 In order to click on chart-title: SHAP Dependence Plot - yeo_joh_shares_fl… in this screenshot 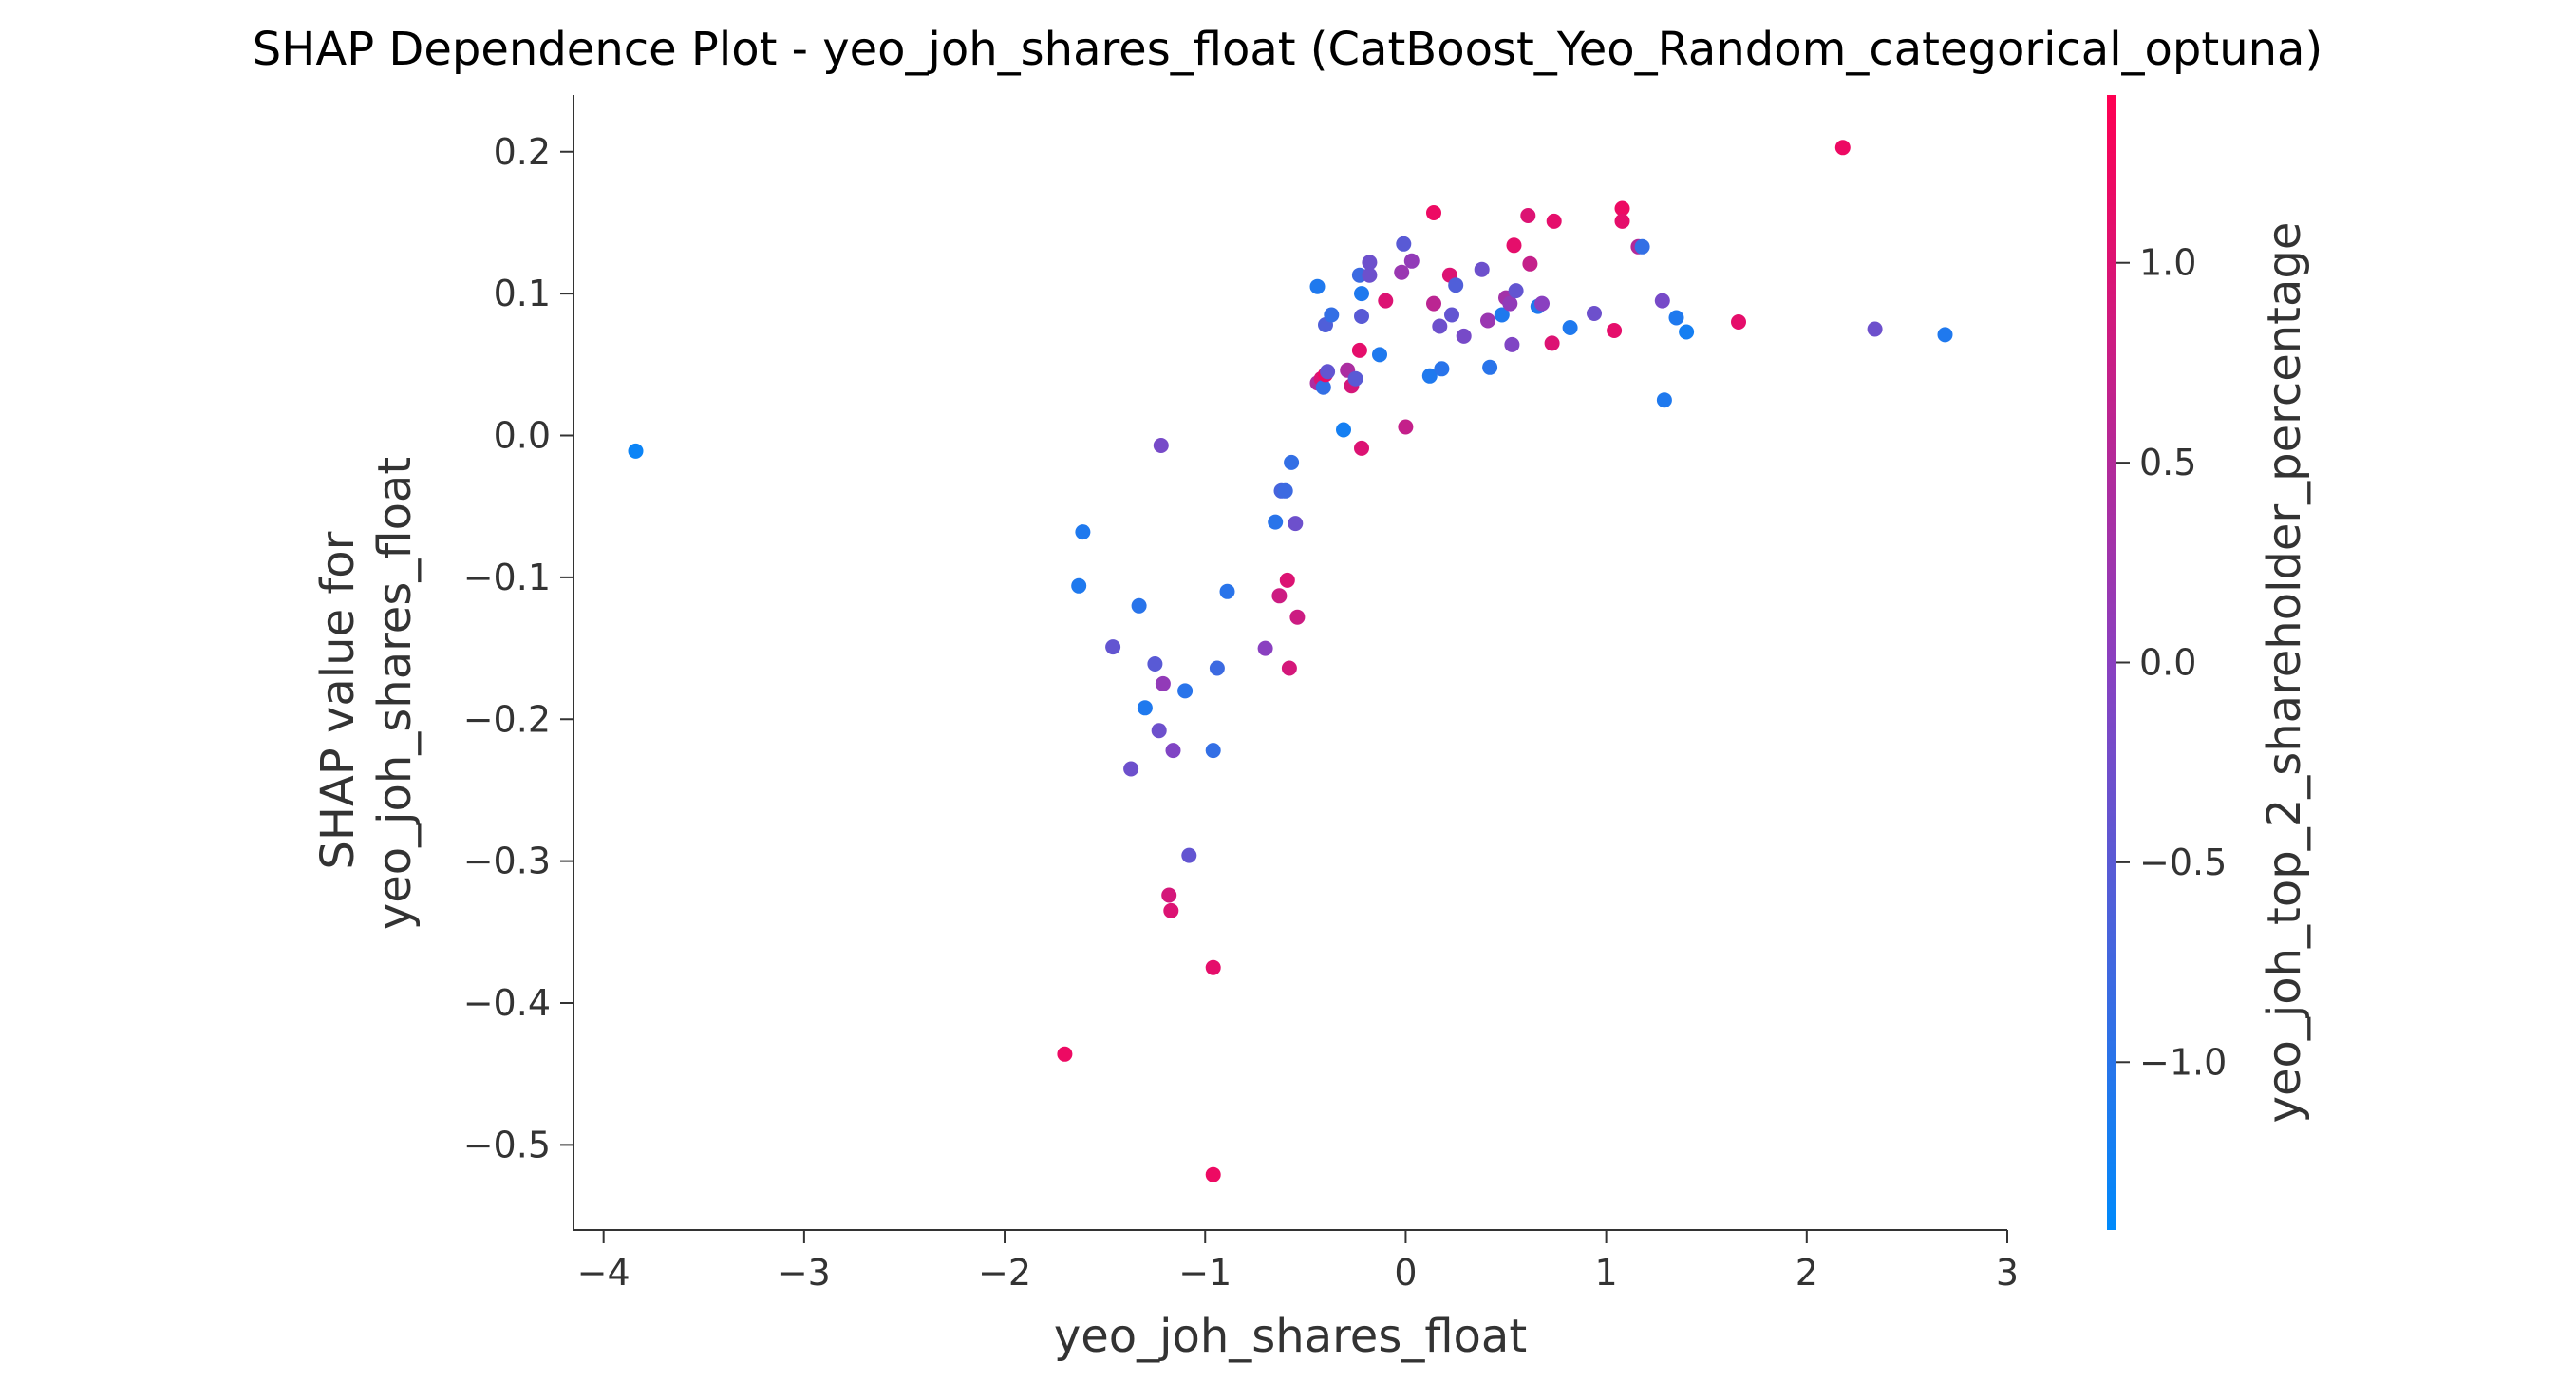, I will do `click(1287, 50)`.